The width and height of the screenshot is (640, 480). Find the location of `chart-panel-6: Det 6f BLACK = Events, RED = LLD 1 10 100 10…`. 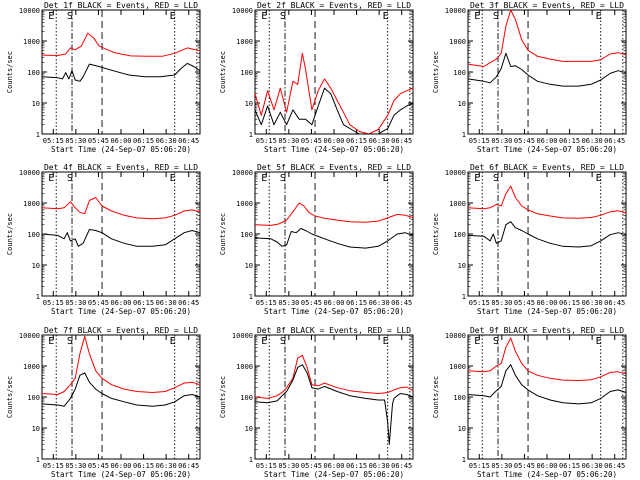

chart-panel-6: Det 6f BLACK = Events, RED = LLD 1 10 100 10… is located at coordinates (529, 239).